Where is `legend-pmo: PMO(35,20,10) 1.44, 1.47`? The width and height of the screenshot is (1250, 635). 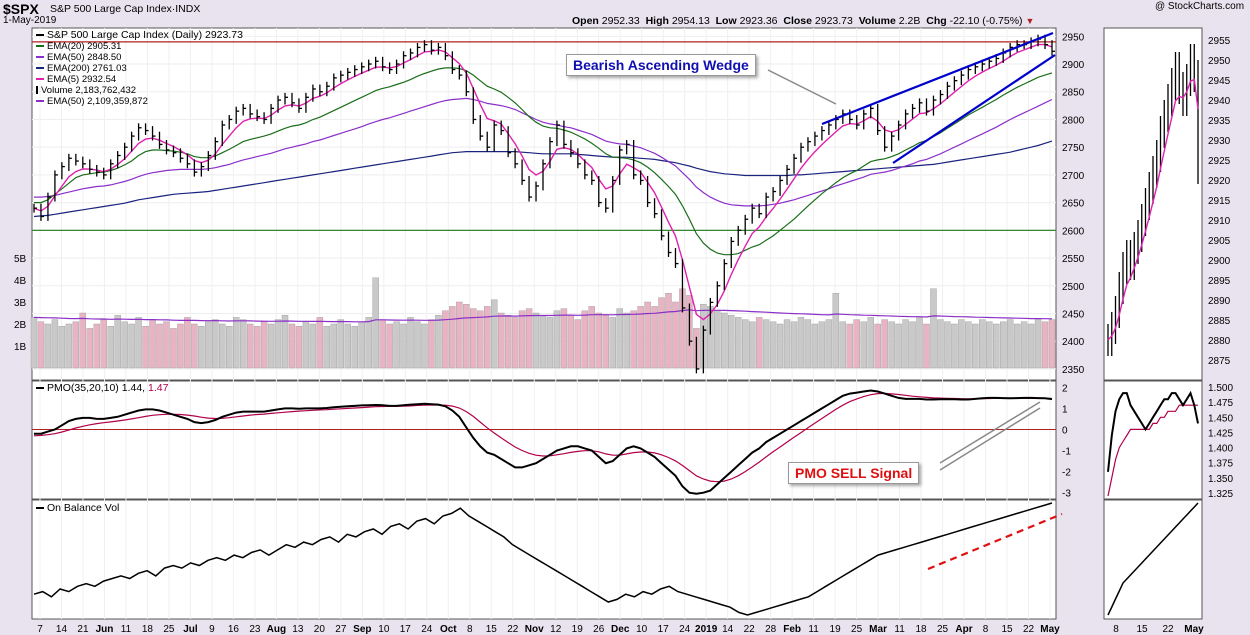 legend-pmo: PMO(35,20,10) 1.44, 1.47 is located at coordinates (102, 388).